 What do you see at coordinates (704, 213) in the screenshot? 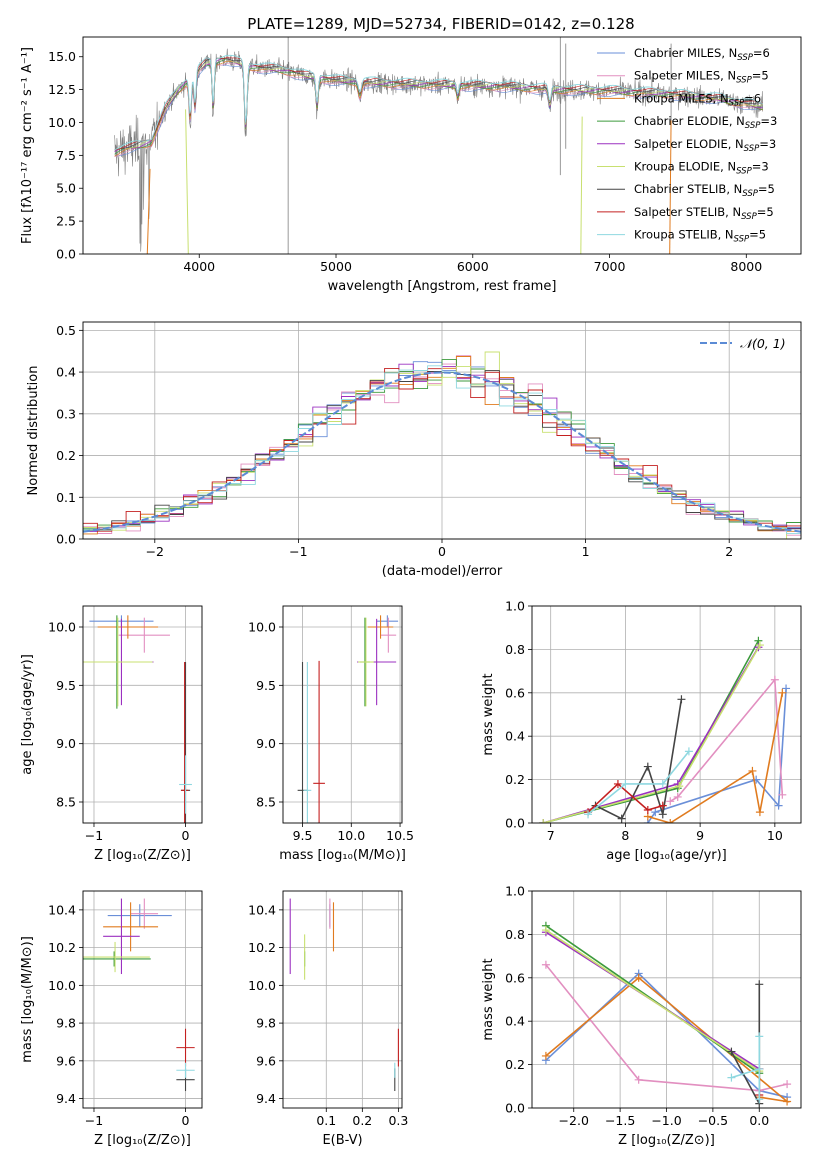
I see `legend-entry: Salpeter STELIB, NSSP=5` at bounding box center [704, 213].